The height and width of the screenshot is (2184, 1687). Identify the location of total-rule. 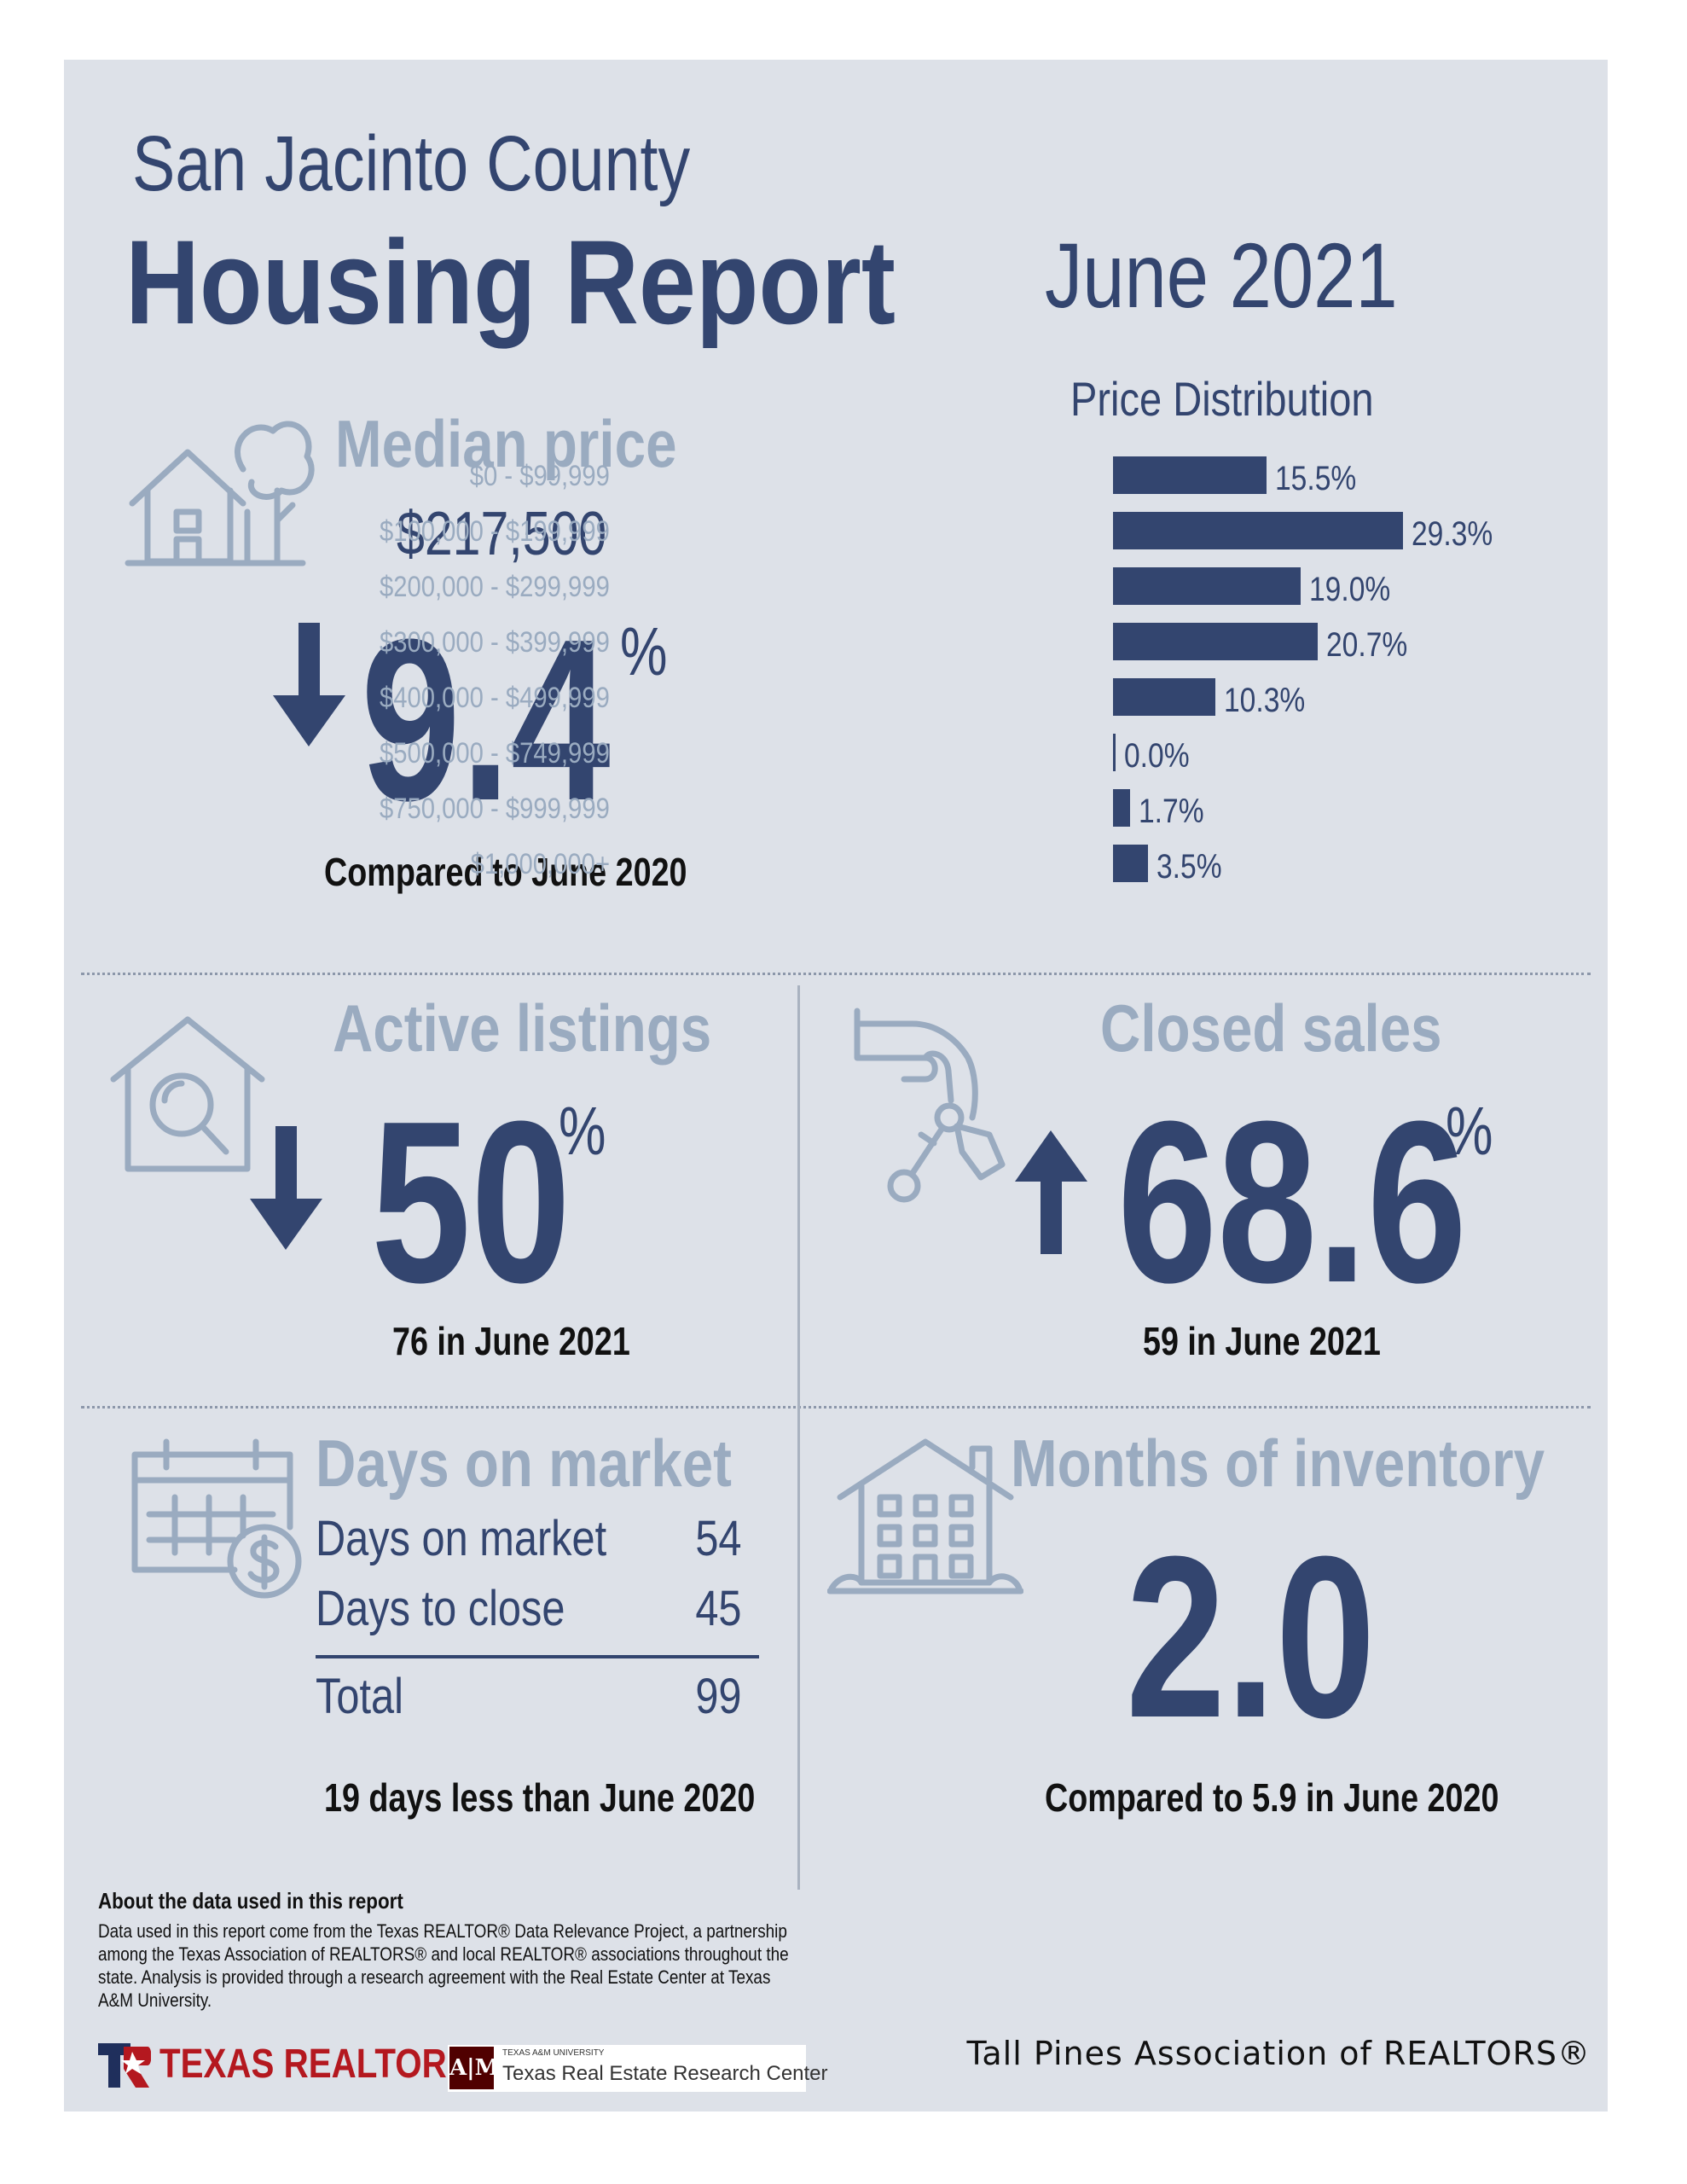
(537, 1656).